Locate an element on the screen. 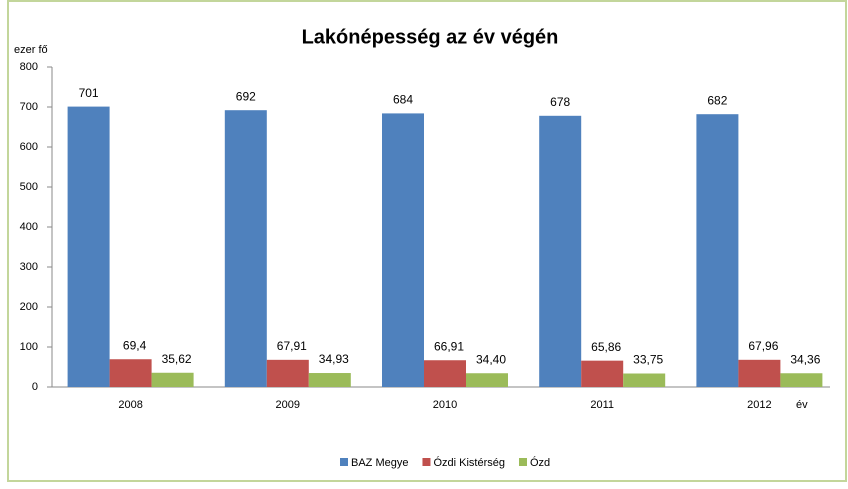  x-tick-label: 2010 is located at coordinates (445, 405).